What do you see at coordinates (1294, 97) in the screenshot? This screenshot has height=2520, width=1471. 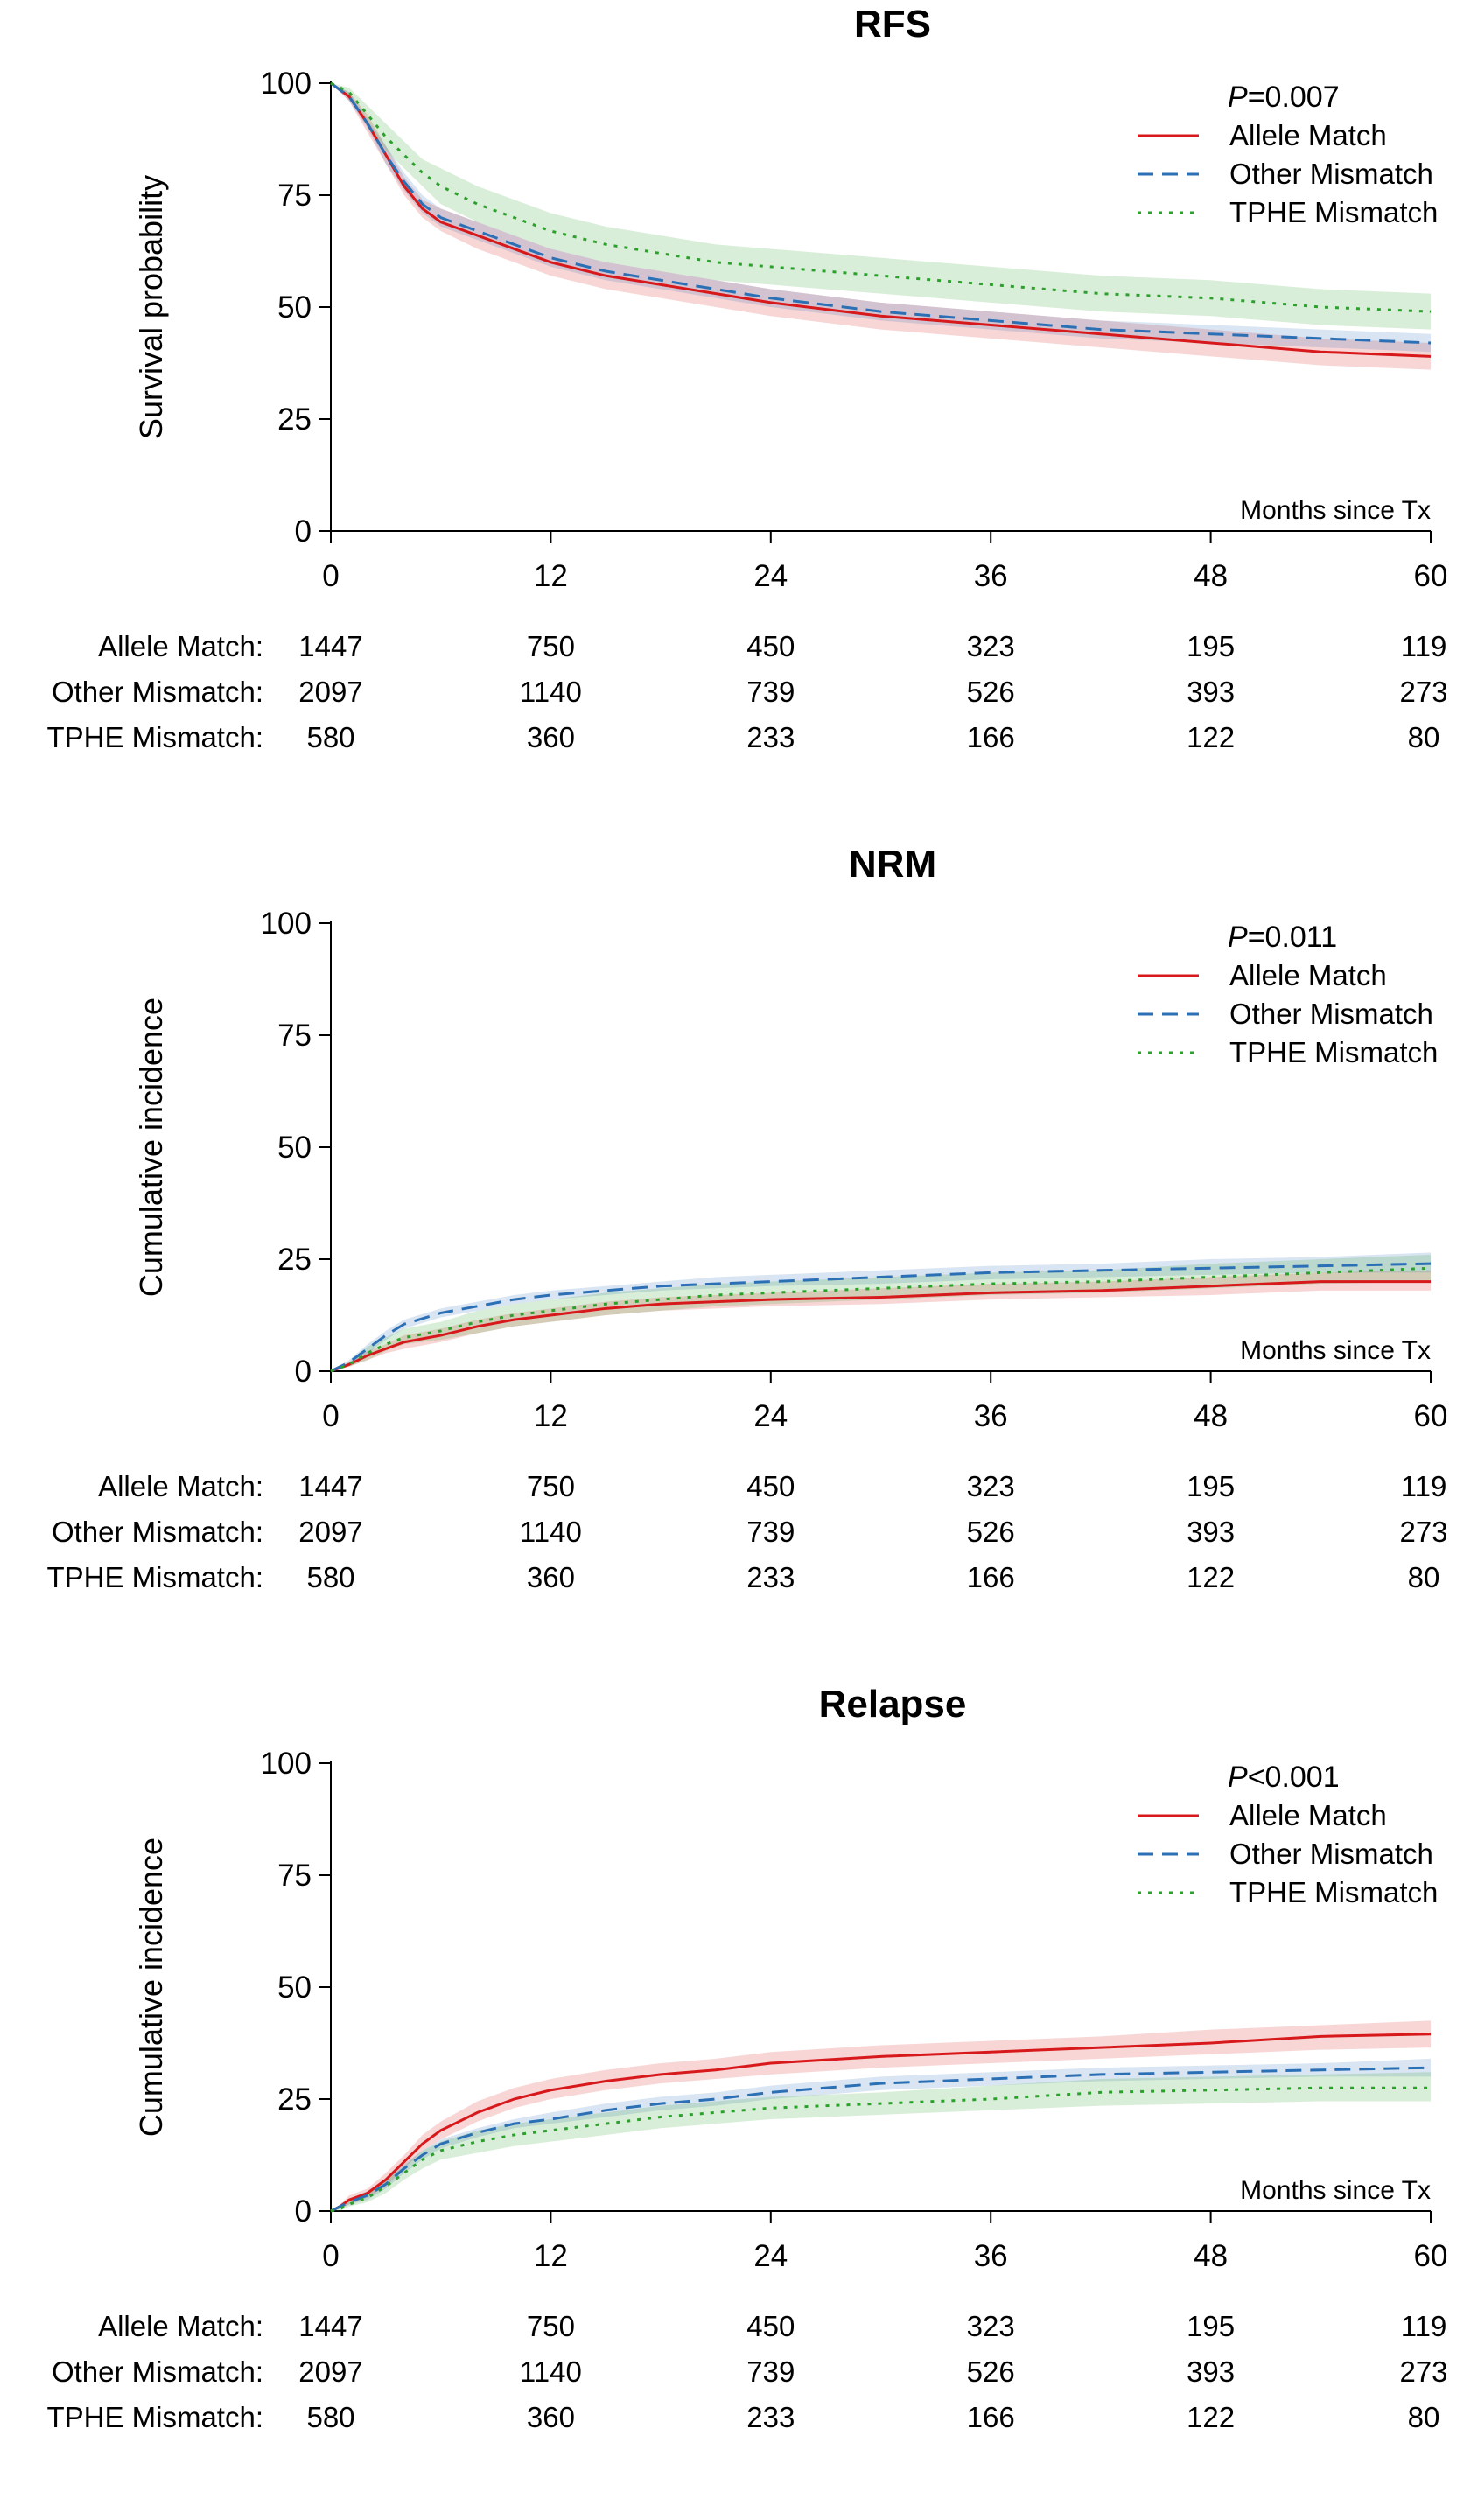 I see `p-value-text: =0.007` at bounding box center [1294, 97].